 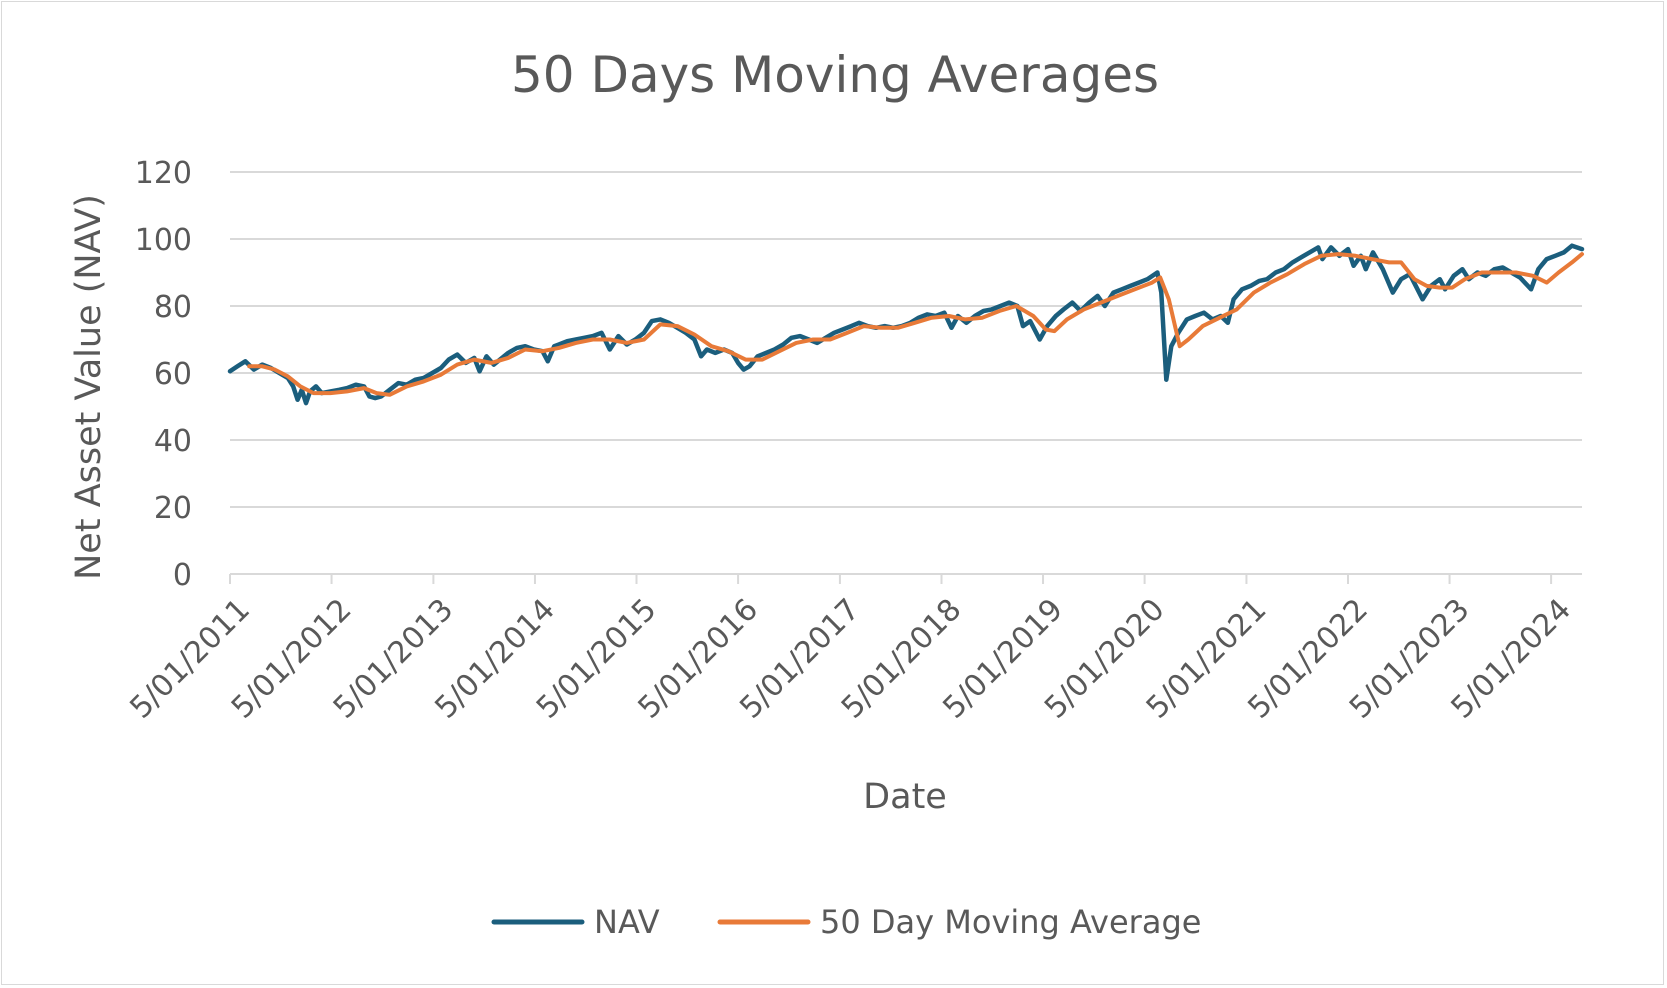 What do you see at coordinates (89, 387) in the screenshot?
I see `y-axis-title: Net Asset Value (NAV)` at bounding box center [89, 387].